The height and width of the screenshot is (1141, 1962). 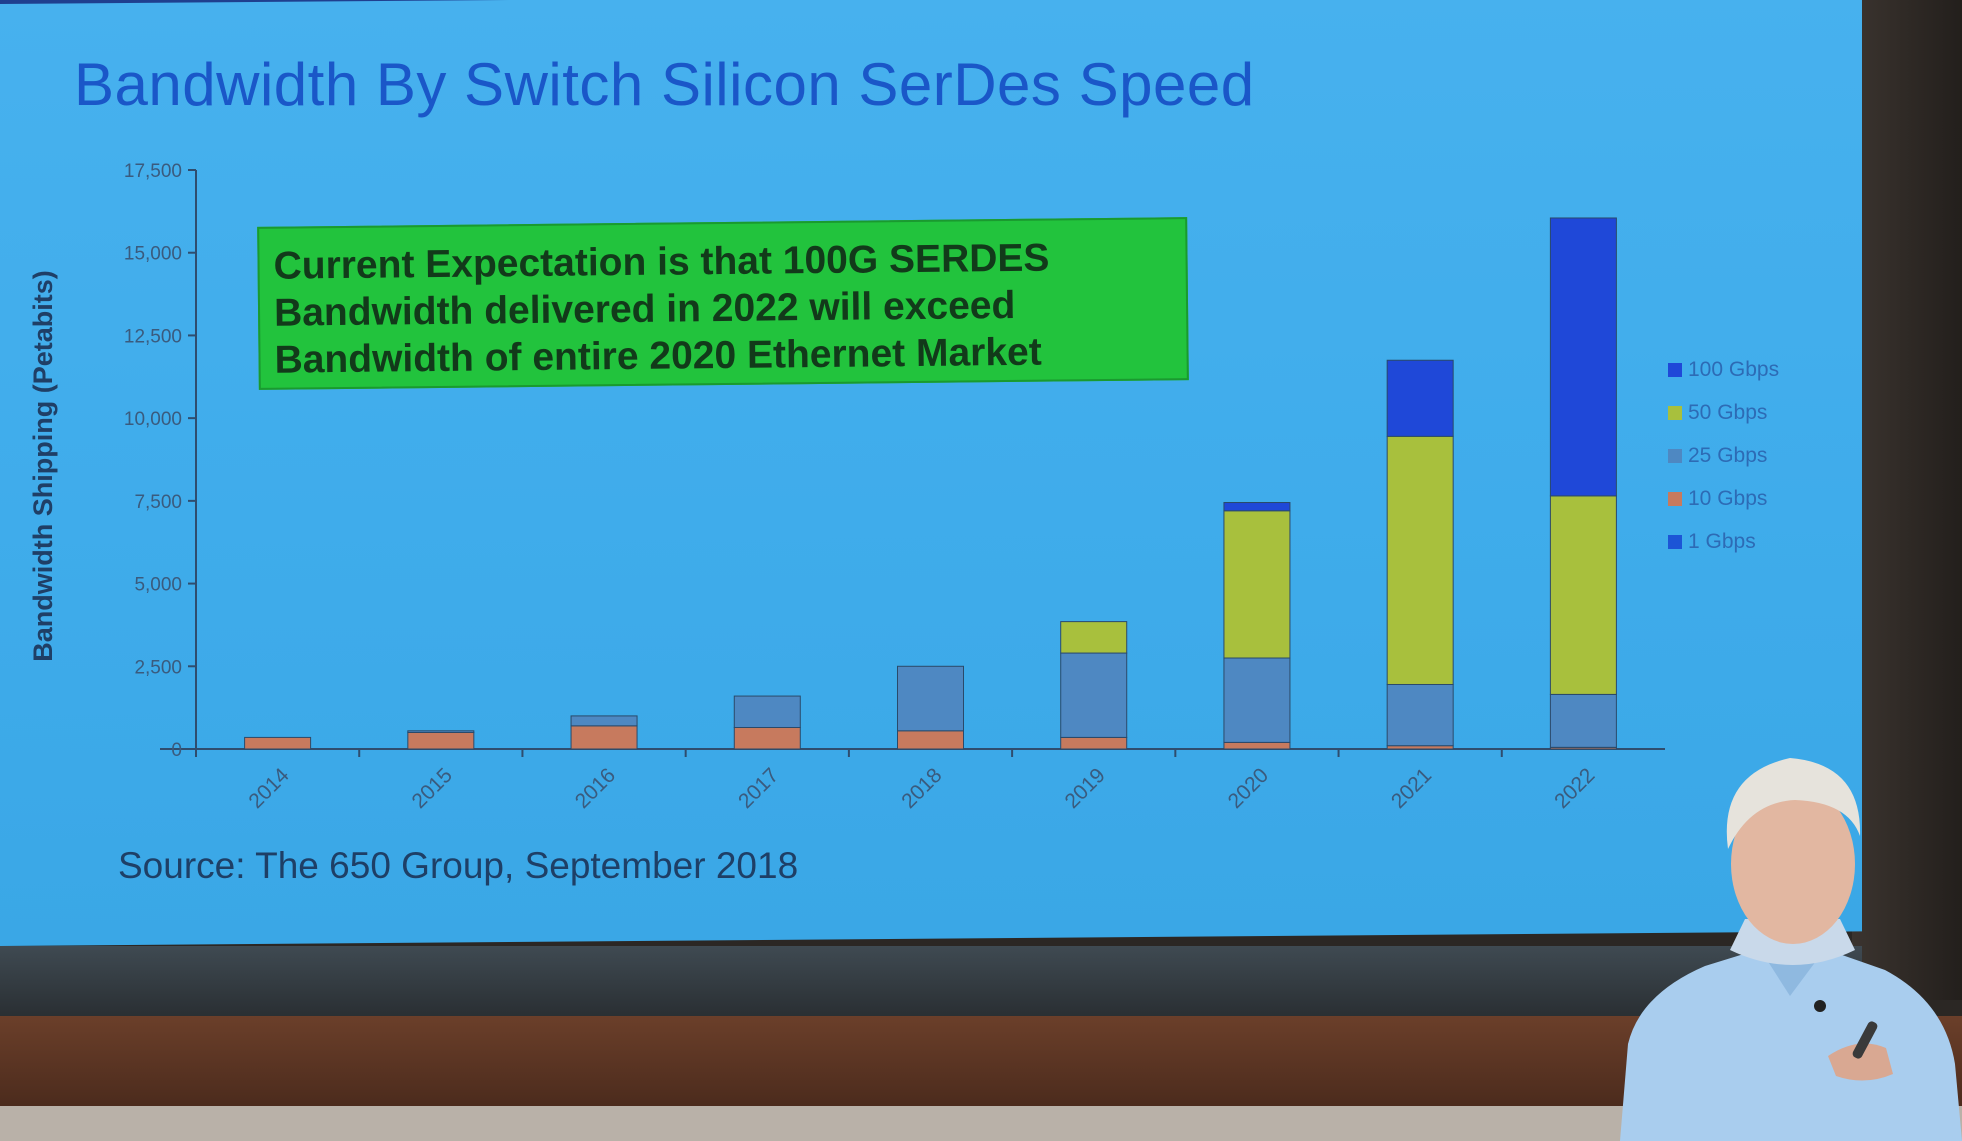 What do you see at coordinates (158, 585) in the screenshot?
I see `y-tick-label: 5,000` at bounding box center [158, 585].